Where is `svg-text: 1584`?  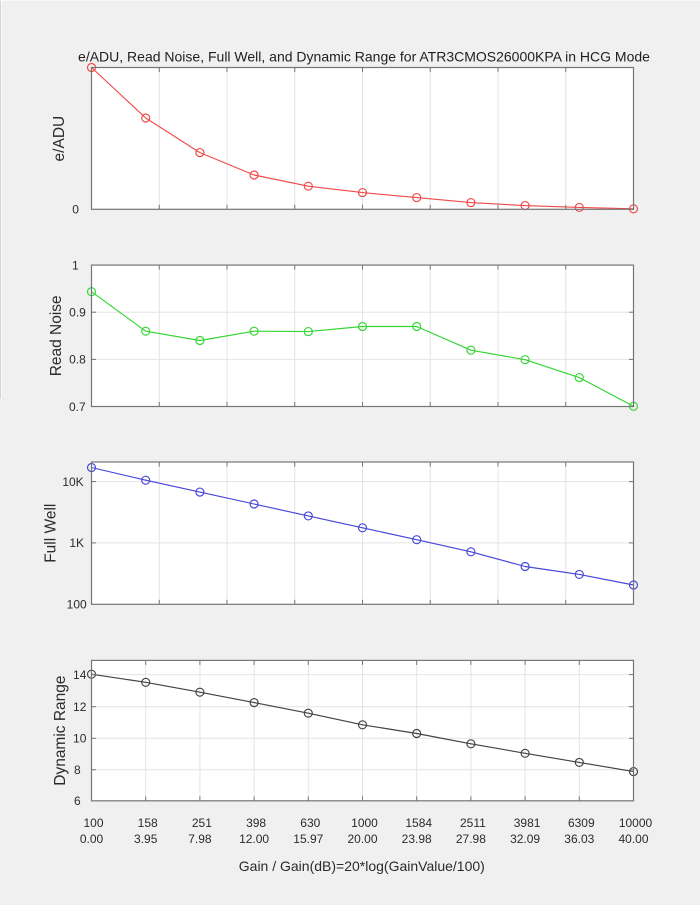
svg-text: 1584 is located at coordinates (418, 823).